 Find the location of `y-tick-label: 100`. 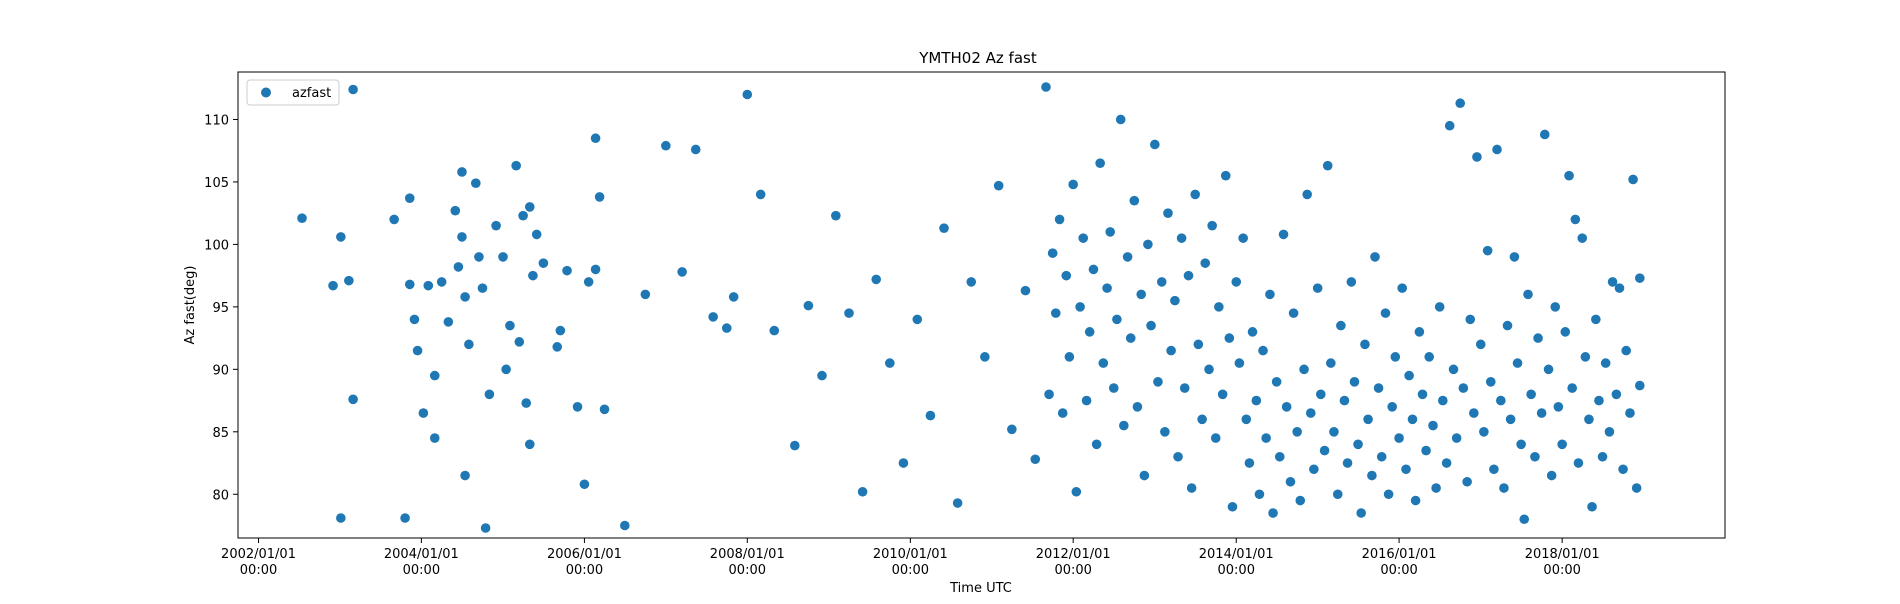

y-tick-label: 100 is located at coordinates (216, 245).